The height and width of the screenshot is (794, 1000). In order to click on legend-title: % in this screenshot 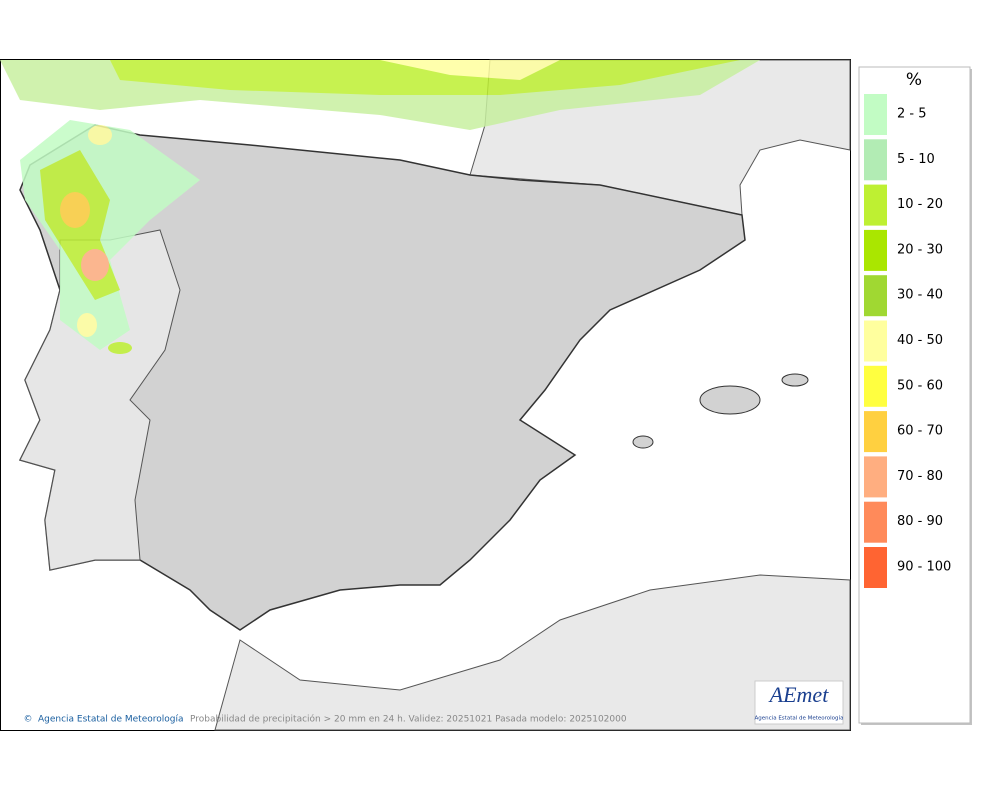, I will do `click(914, 80)`.